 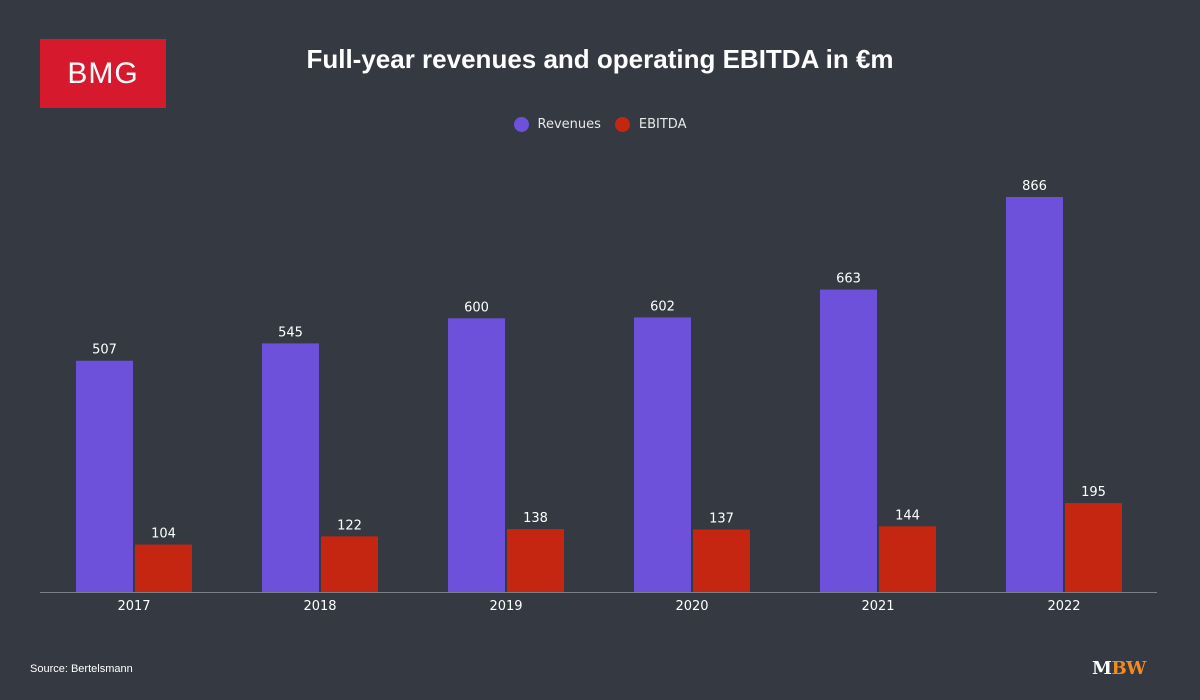 What do you see at coordinates (662, 306) in the screenshot?
I see `data-label-revenues-2020: 602` at bounding box center [662, 306].